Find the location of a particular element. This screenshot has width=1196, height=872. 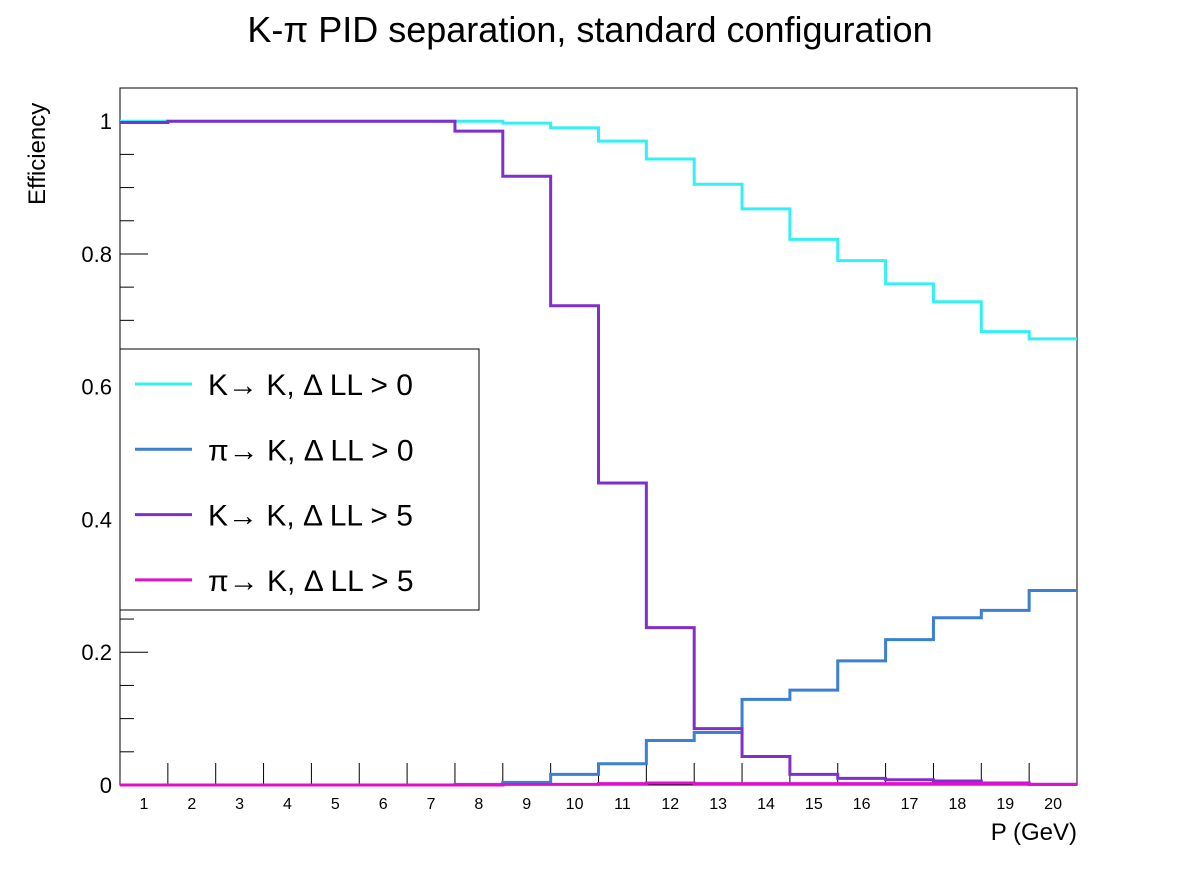

x-tick-label: 7 is located at coordinates (431, 804).